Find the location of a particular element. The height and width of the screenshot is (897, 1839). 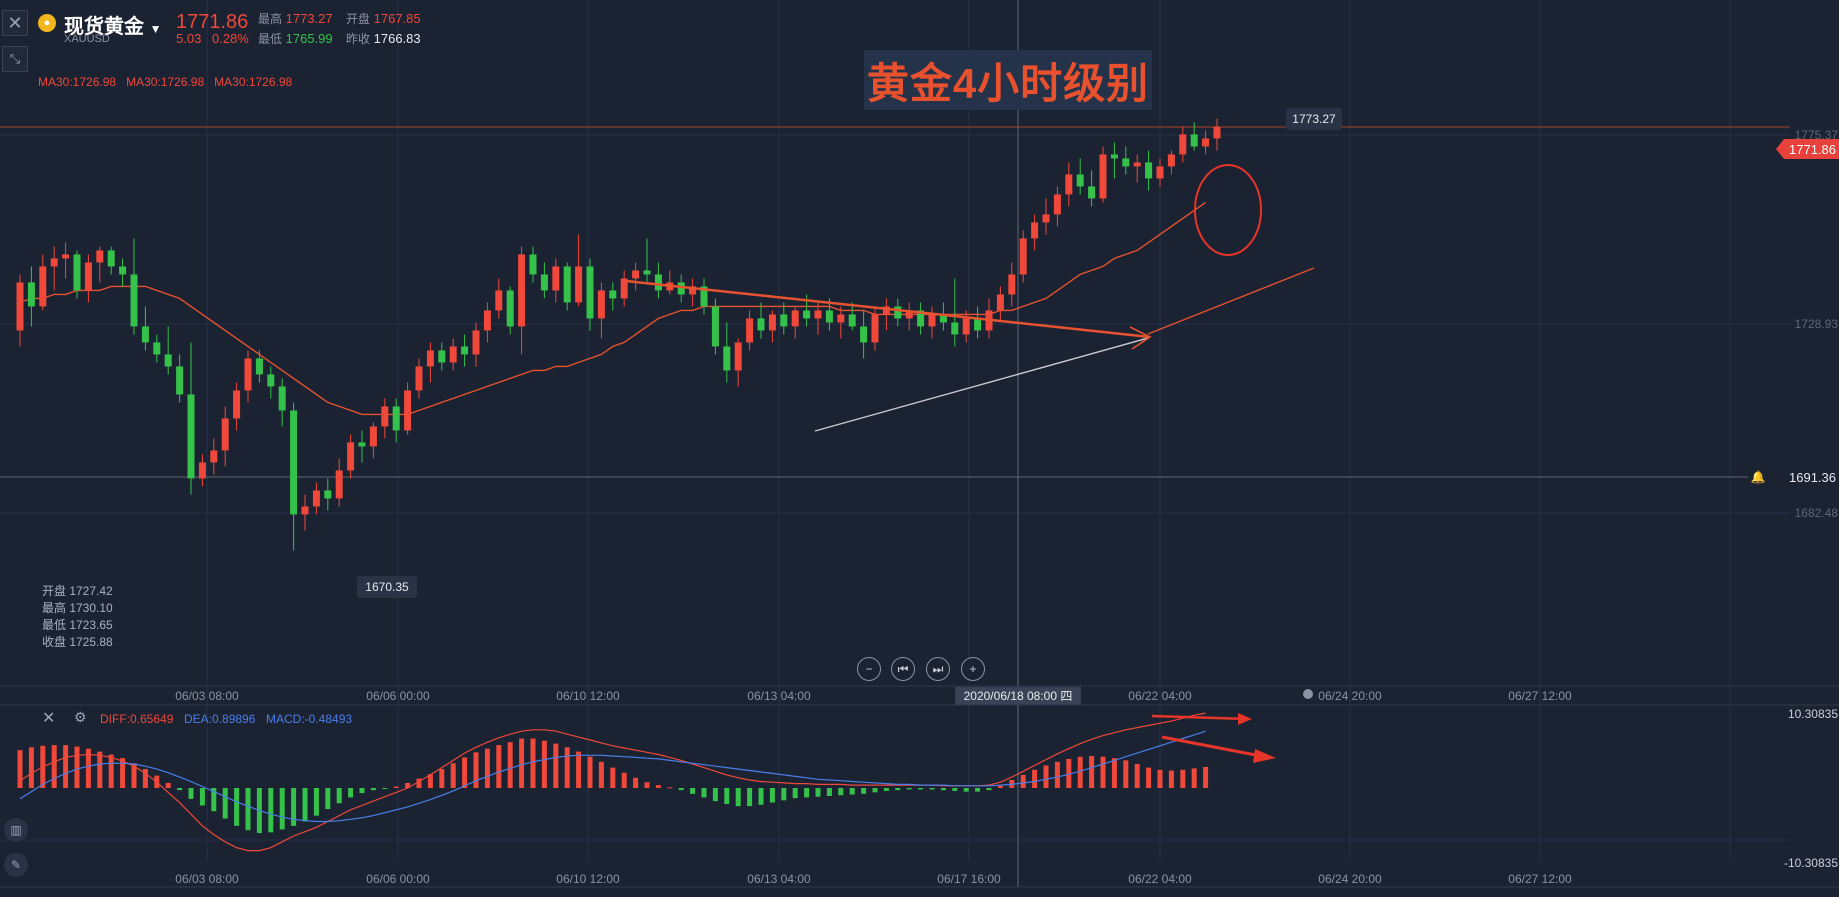

ohlc-low: 最低 1723.65 is located at coordinates (77, 625).